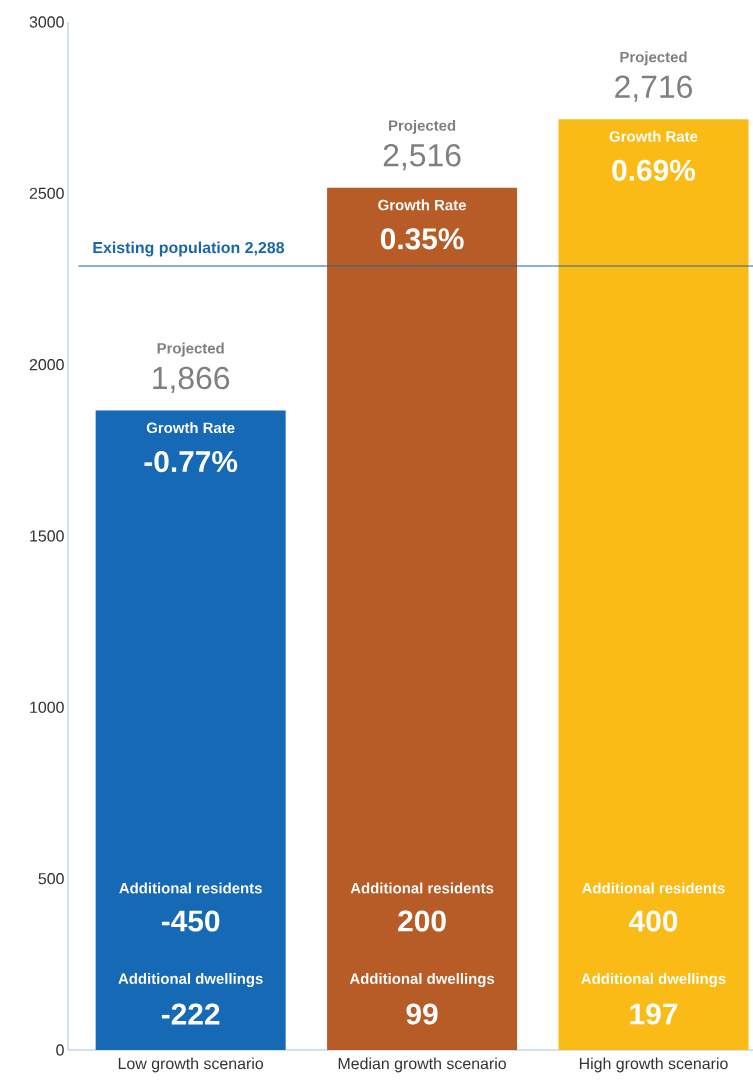 This screenshot has width=753, height=1090. Describe the element at coordinates (46, 193) in the screenshot. I see `y-tick-label: 2500` at that location.